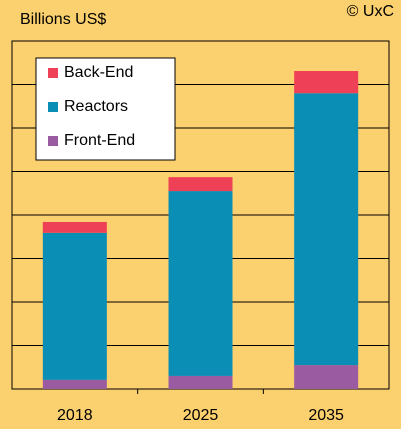 The width and height of the screenshot is (401, 429). Describe the element at coordinates (96, 106) in the screenshot. I see `legend-label: Reactors` at that location.